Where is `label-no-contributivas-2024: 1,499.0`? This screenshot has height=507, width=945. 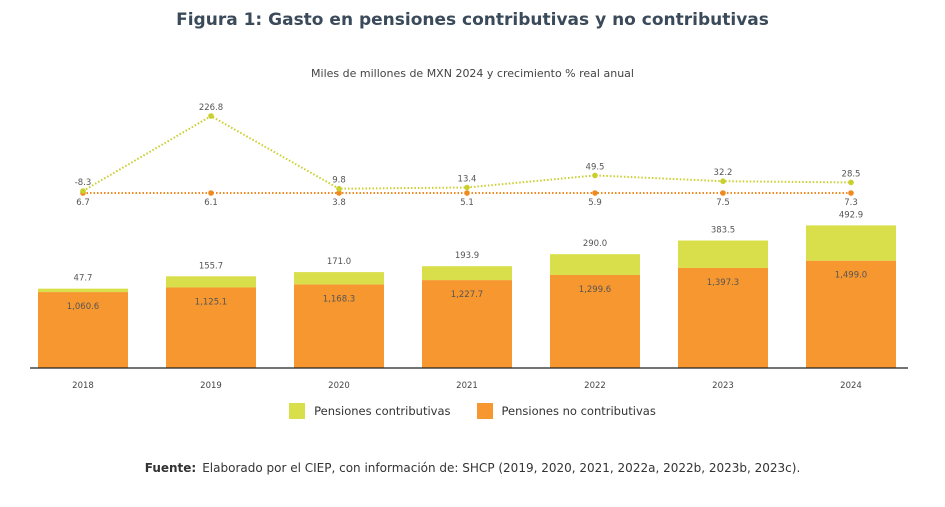
label-no-contributivas-2024: 1,499.0 is located at coordinates (851, 276).